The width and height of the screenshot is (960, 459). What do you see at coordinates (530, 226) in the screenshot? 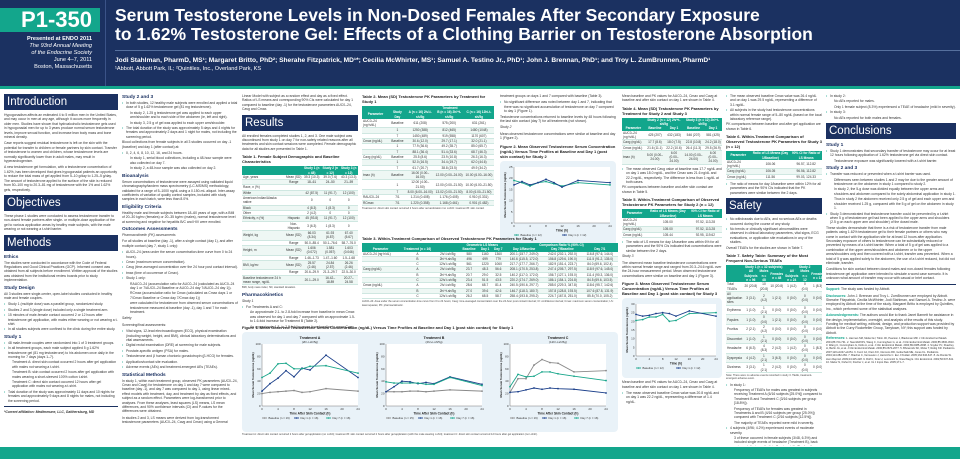
I see `x-tick-label: 4` at bounding box center [530, 226].